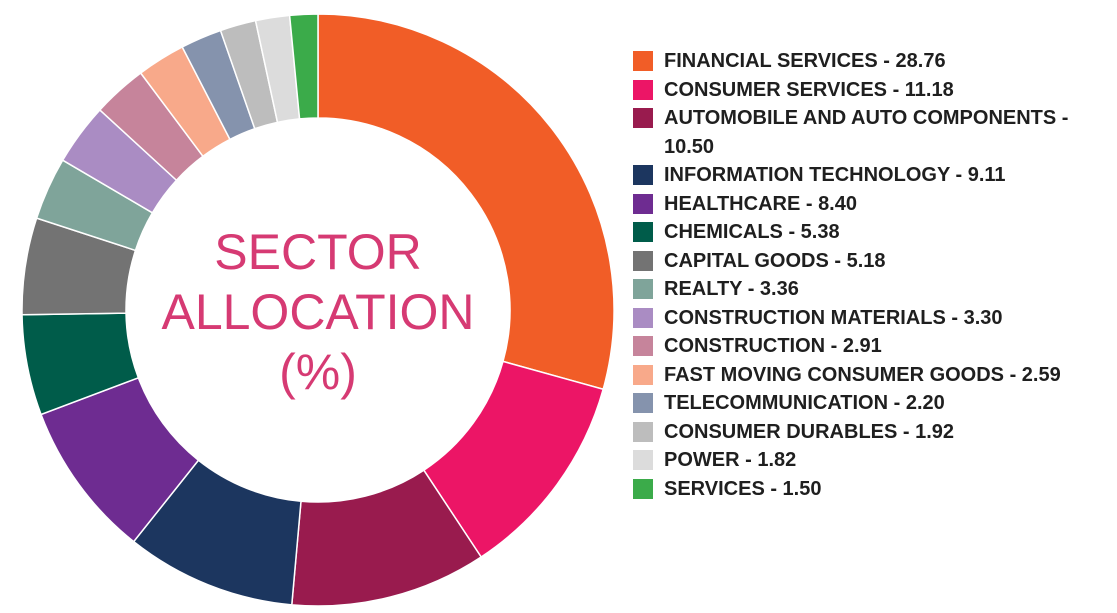  What do you see at coordinates (730, 460) in the screenshot?
I see `legend-label: POWER - 1.82` at bounding box center [730, 460].